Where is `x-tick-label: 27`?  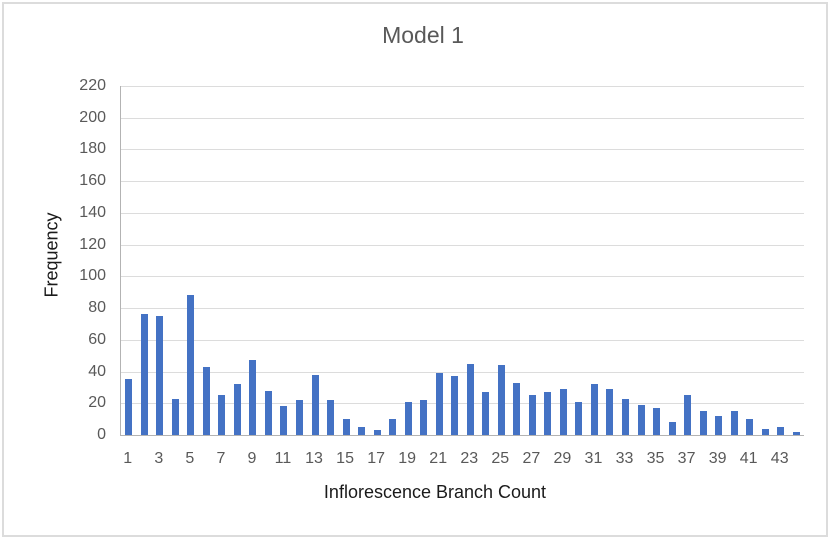
x-tick-label: 27 is located at coordinates (531, 458).